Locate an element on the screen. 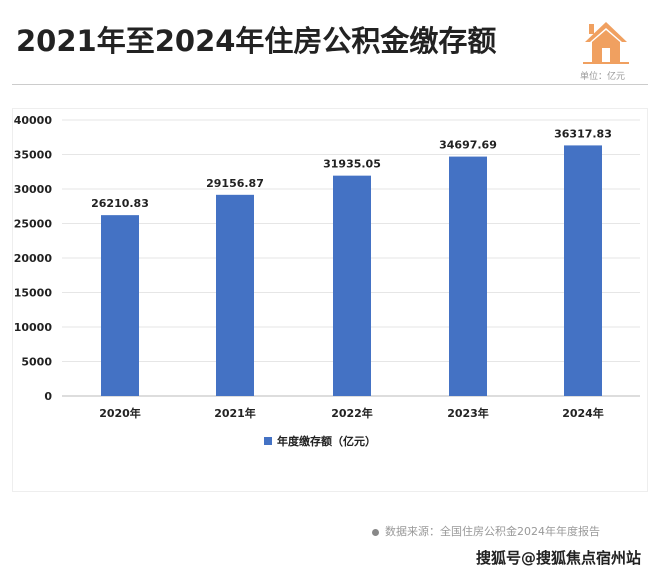 This screenshot has height=577, width=660. x-tick-label: 2020年 is located at coordinates (120, 413).